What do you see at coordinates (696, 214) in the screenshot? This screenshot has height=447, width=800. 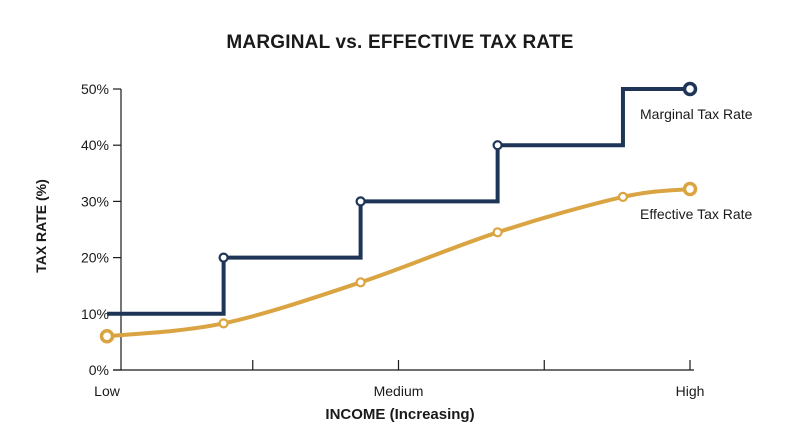 I see `effective-rate-label: Effective Tax Rate` at bounding box center [696, 214].